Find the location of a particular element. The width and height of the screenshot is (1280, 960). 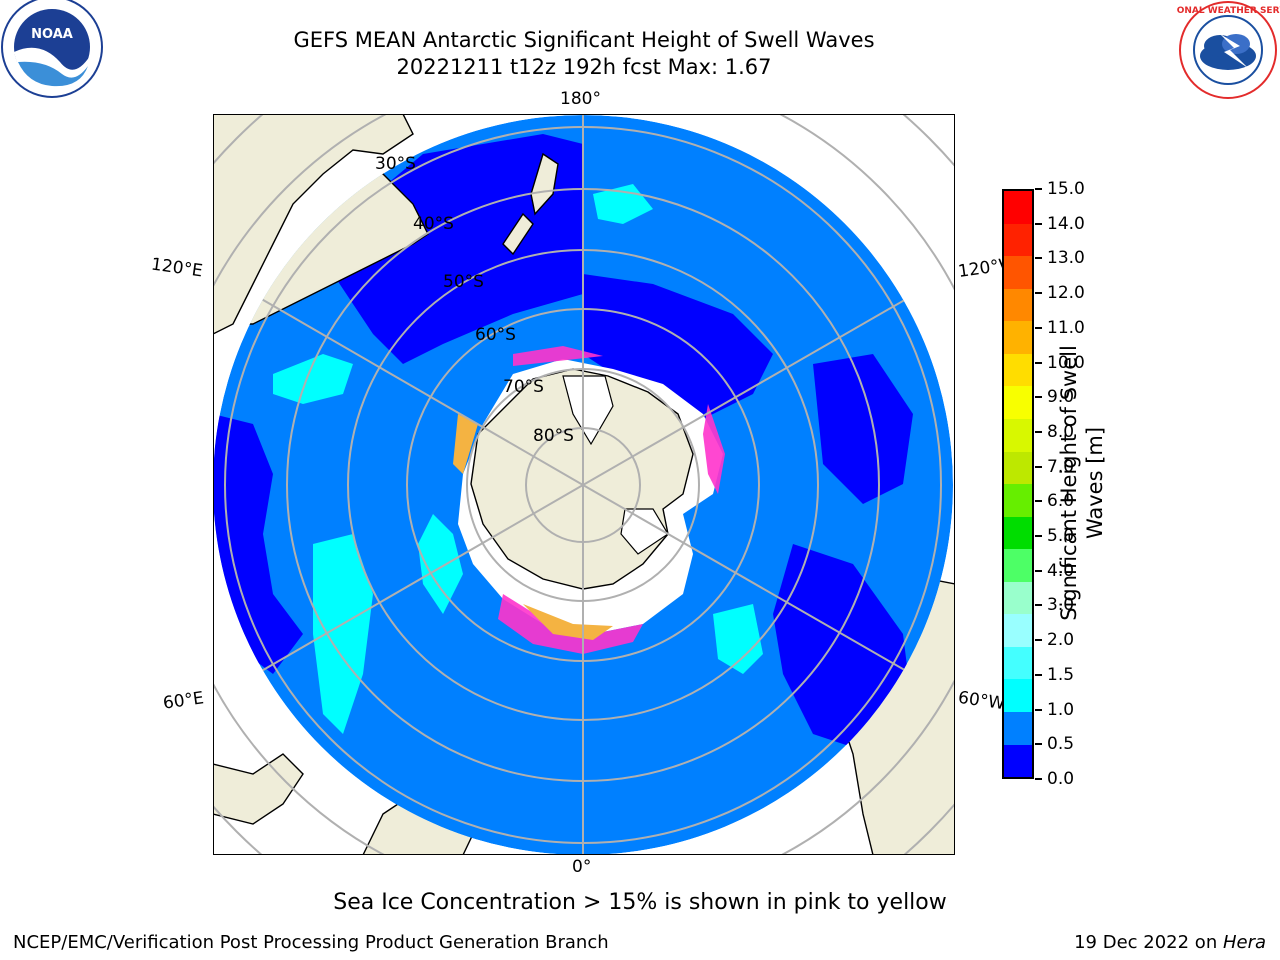

colorbar-tick-label: 2.0 is located at coordinates (1061, 640).